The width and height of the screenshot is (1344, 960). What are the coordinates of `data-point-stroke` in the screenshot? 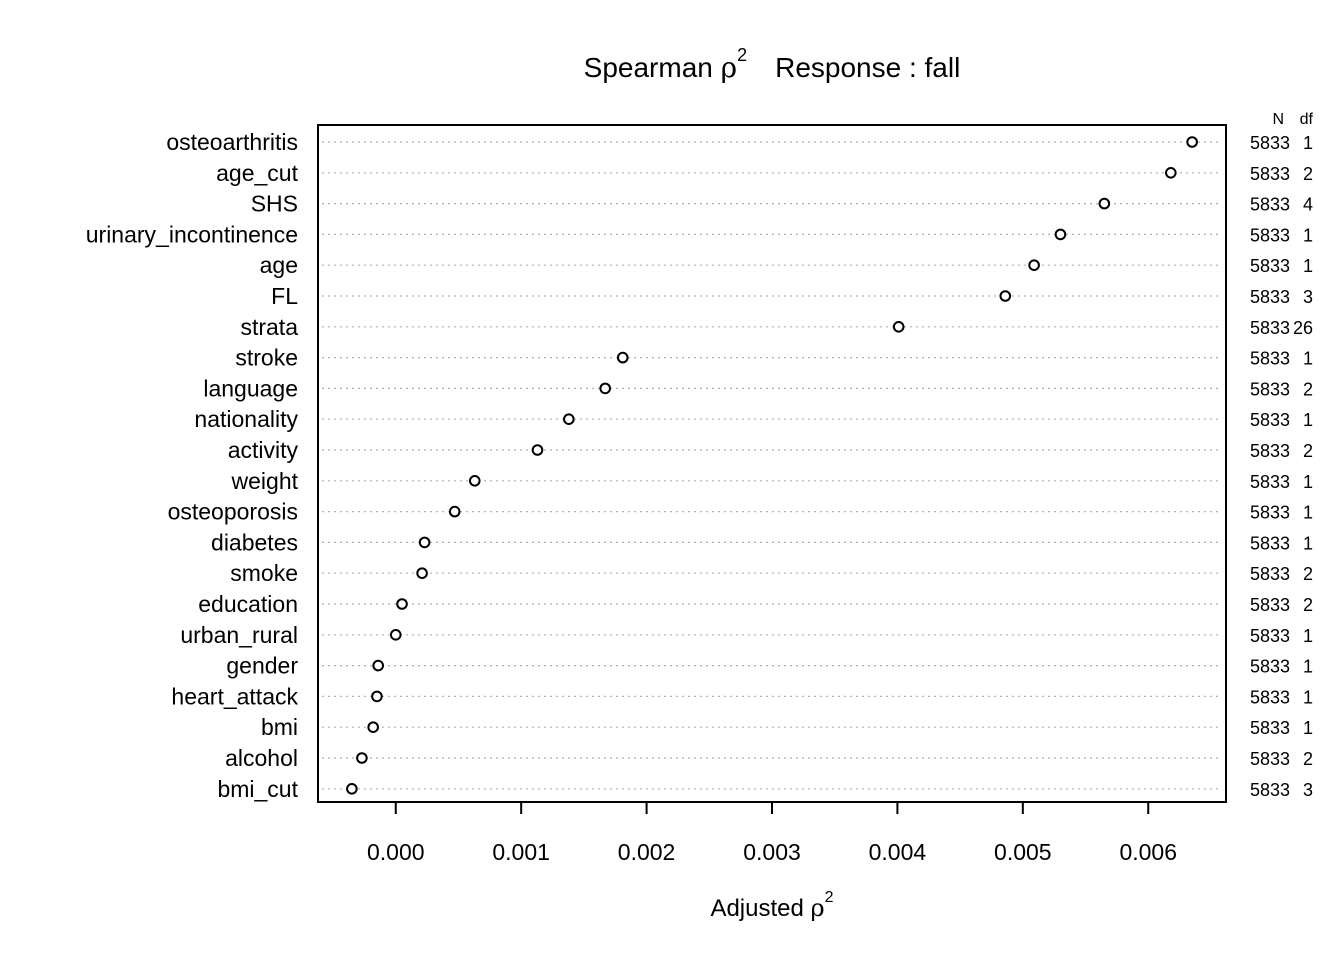 It's located at (622, 357).